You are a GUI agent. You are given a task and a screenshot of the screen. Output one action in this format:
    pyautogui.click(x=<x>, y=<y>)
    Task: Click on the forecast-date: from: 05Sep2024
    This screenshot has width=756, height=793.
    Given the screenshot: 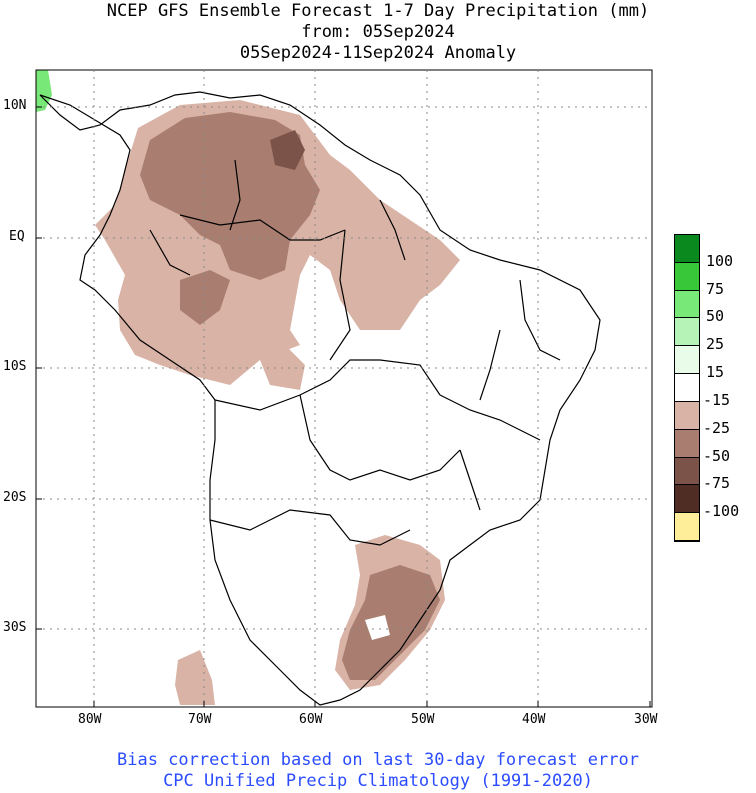 What is the action you would take?
    pyautogui.click(x=378, y=32)
    